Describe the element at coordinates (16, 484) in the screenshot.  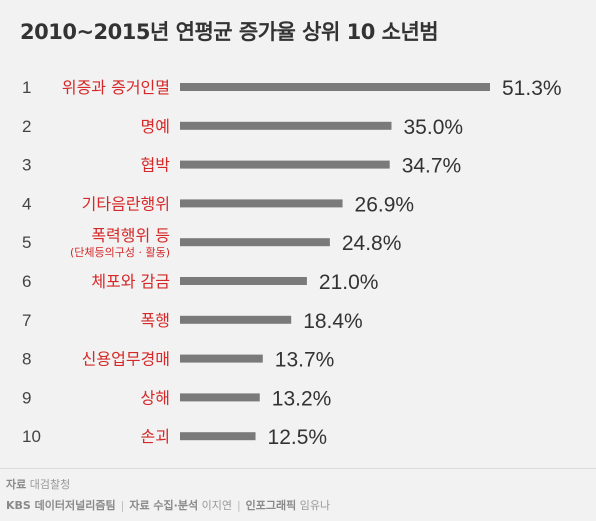
I see `source-label: 자료` at that location.